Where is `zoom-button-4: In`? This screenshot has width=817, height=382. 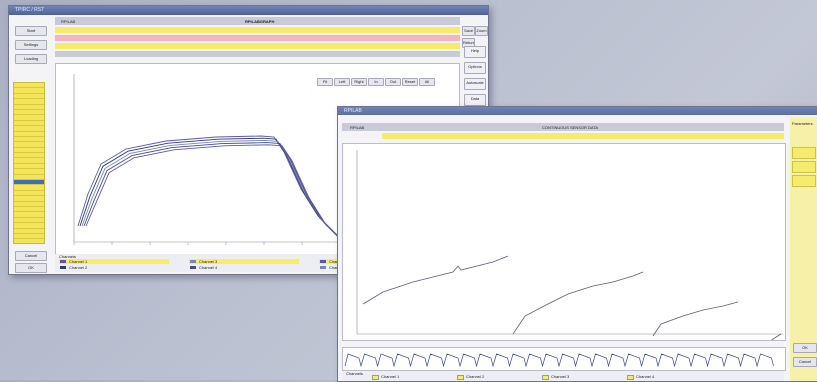
zoom-button-4: In is located at coordinates (376, 82).